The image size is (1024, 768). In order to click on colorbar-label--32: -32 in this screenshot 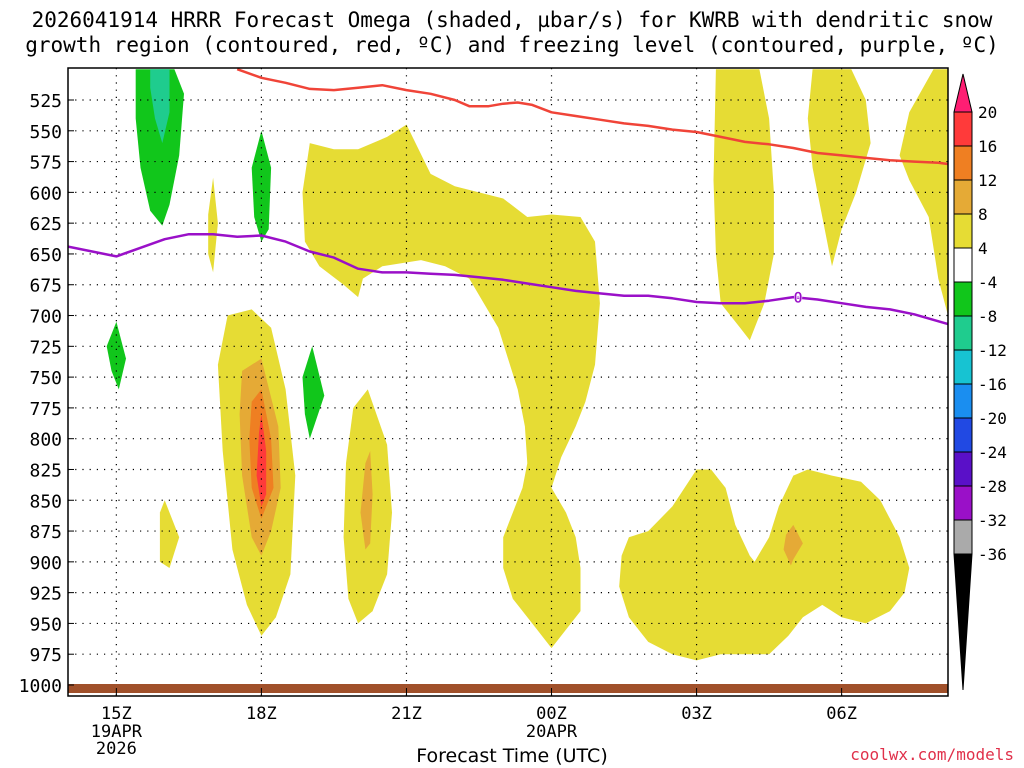, I will do `click(992, 520)`.